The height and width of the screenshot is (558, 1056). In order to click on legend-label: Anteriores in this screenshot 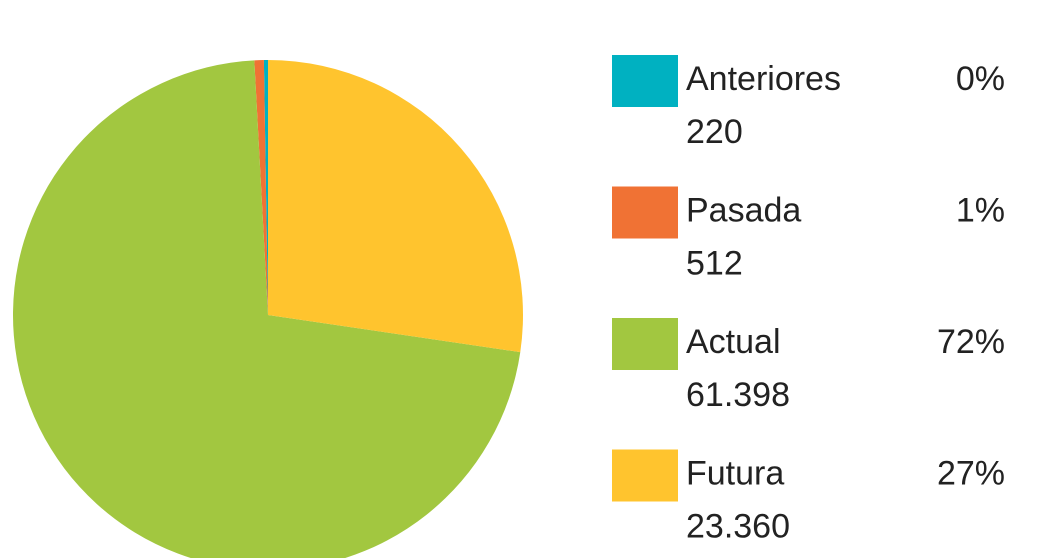, I will do `click(763, 79)`.